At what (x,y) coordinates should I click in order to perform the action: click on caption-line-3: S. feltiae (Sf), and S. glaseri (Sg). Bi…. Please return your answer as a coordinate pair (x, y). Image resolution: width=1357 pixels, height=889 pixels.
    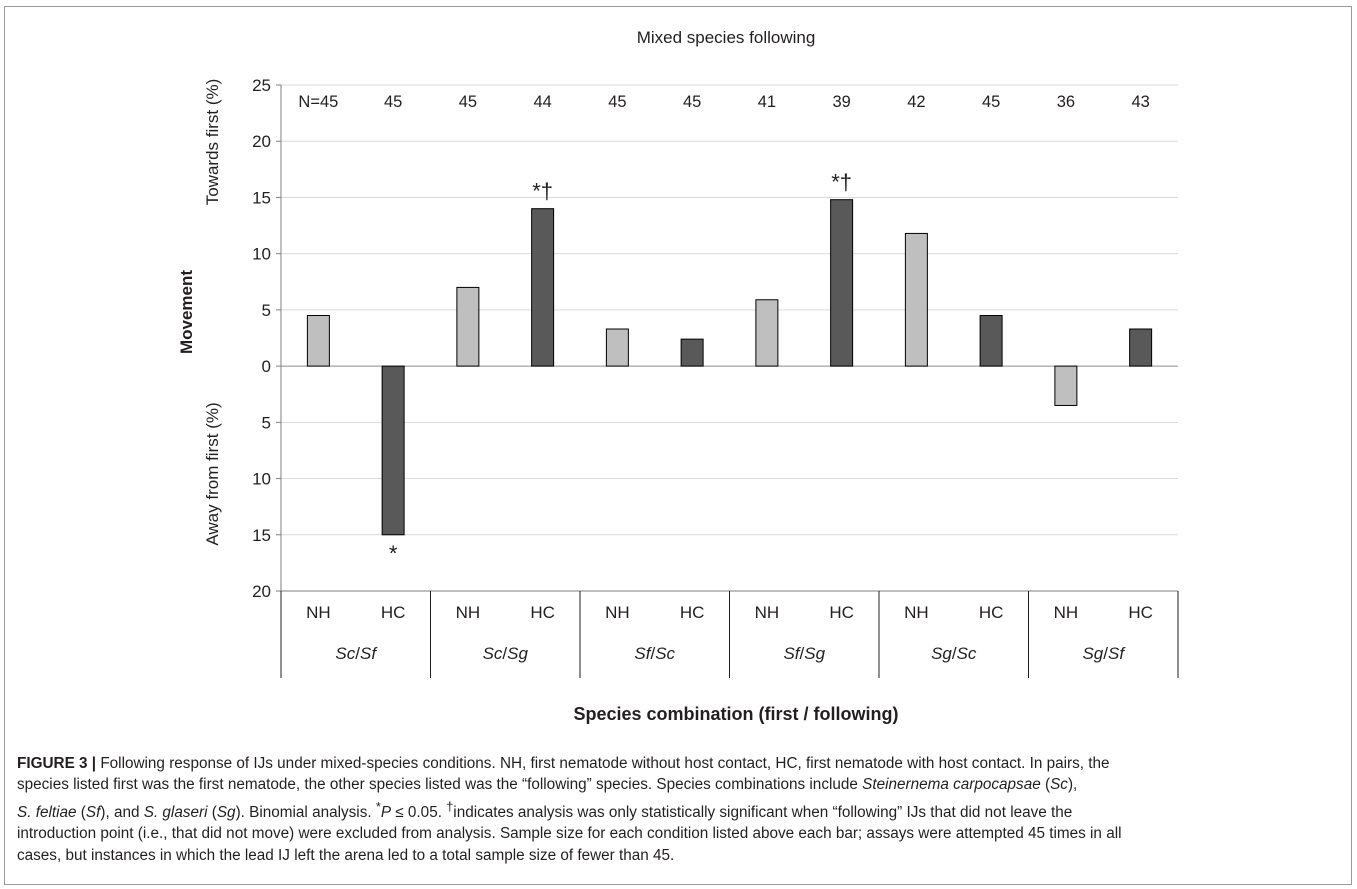
    Looking at the image, I should click on (545, 809).